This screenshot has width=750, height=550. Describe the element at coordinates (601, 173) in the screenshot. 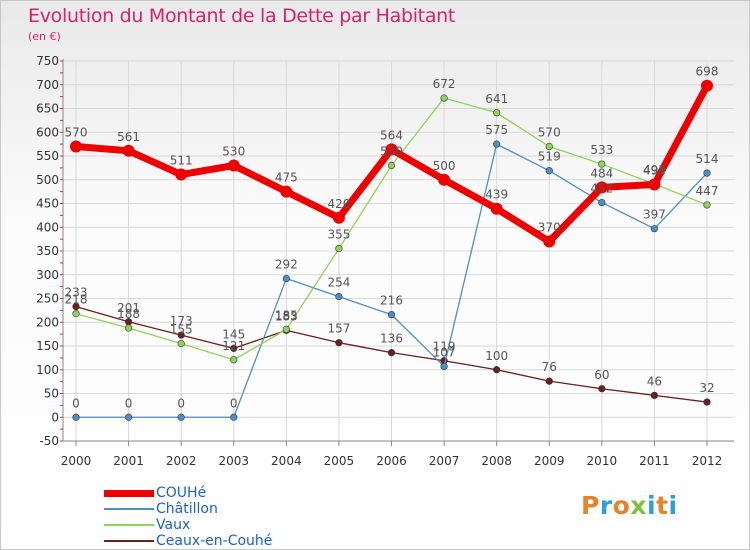

I see `data-label: 484` at that location.